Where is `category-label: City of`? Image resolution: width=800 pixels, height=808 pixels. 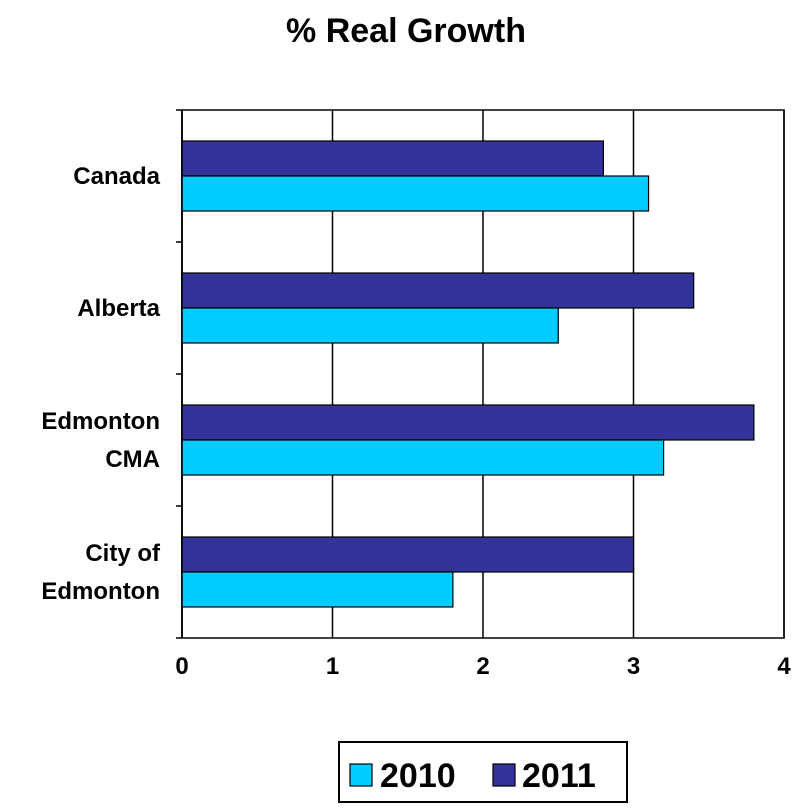
category-label: City of is located at coordinates (123, 553).